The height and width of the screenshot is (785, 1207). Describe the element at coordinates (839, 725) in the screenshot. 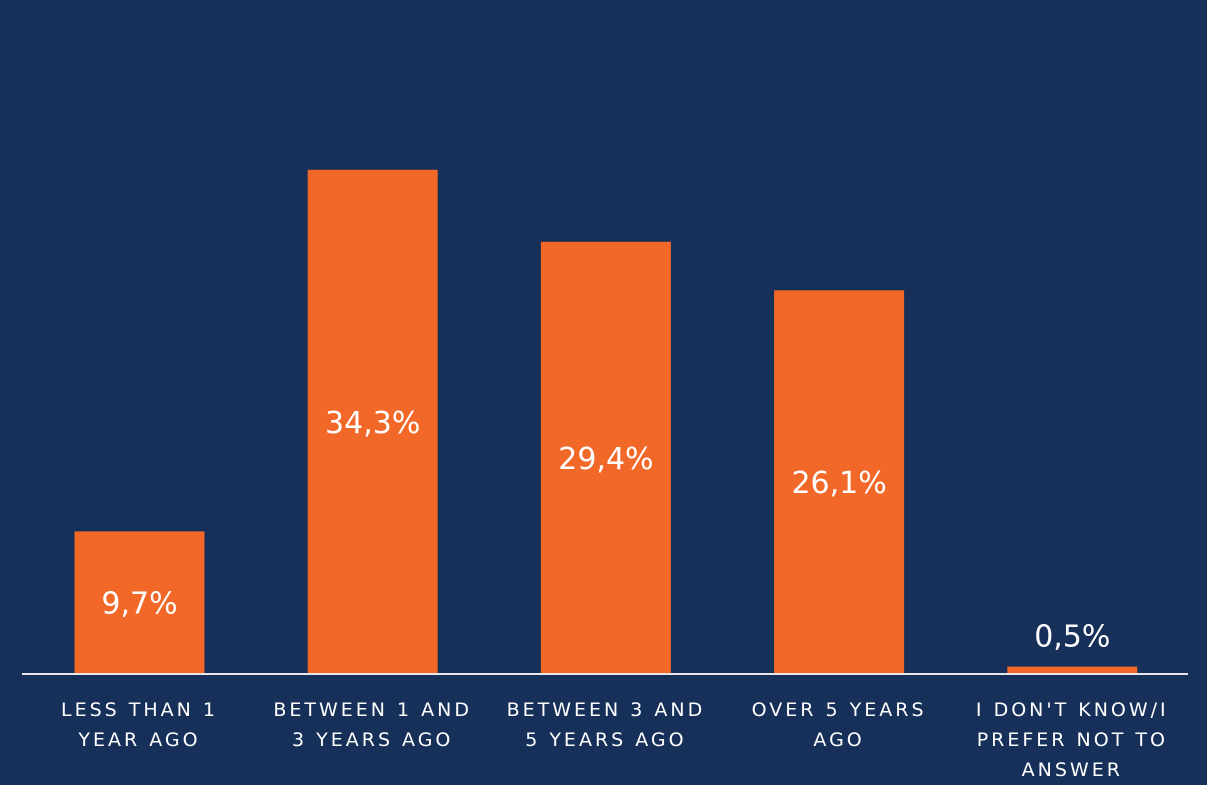

I see `category-label-4: OVER 5 YEARS AGO` at that location.